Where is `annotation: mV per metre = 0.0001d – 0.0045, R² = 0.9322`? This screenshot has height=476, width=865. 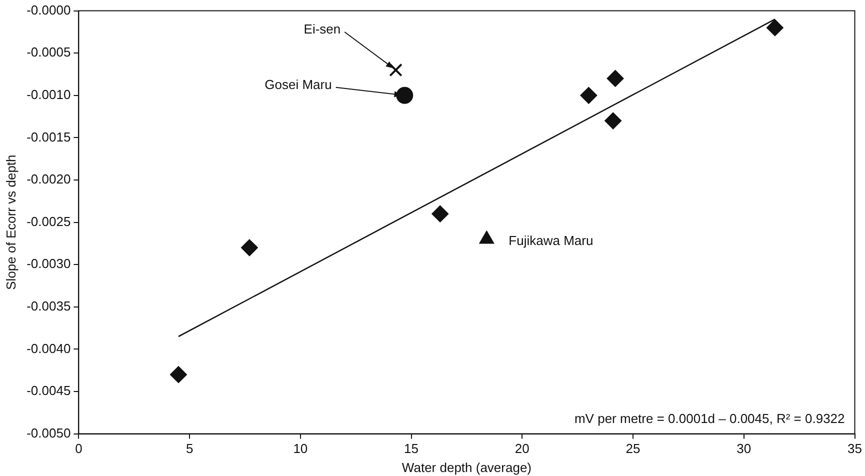 annotation: mV per metre = 0.0001d – 0.0045, R² = 0.9322 is located at coordinates (709, 418).